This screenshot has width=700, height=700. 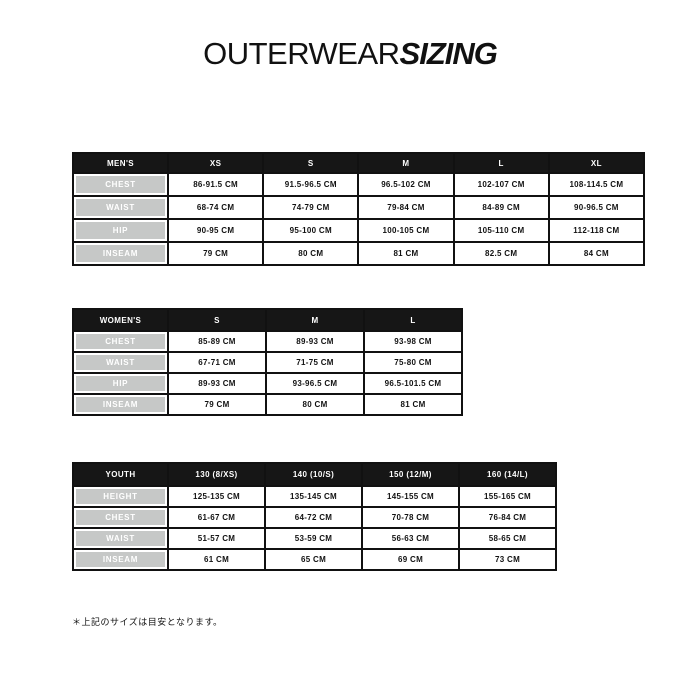 I want to click on table-row: CHEST 61-67 CM 64-72 CM 70-78 CM 76-84 CM, so click(x=314, y=517).